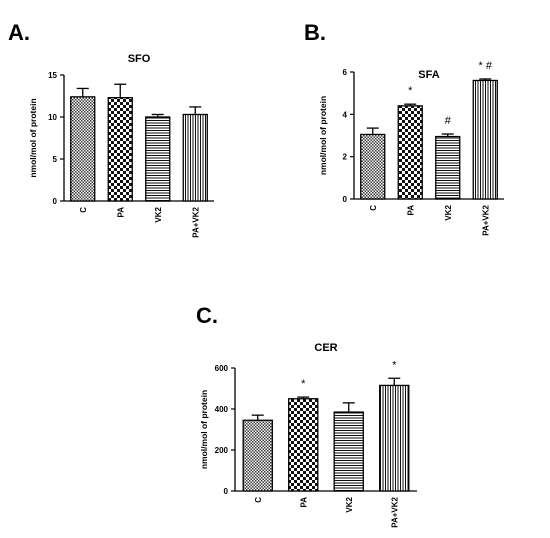 This screenshot has height=538, width=550. Describe the element at coordinates (19, 32) in the screenshot. I see `panel-letter: A.` at that location.